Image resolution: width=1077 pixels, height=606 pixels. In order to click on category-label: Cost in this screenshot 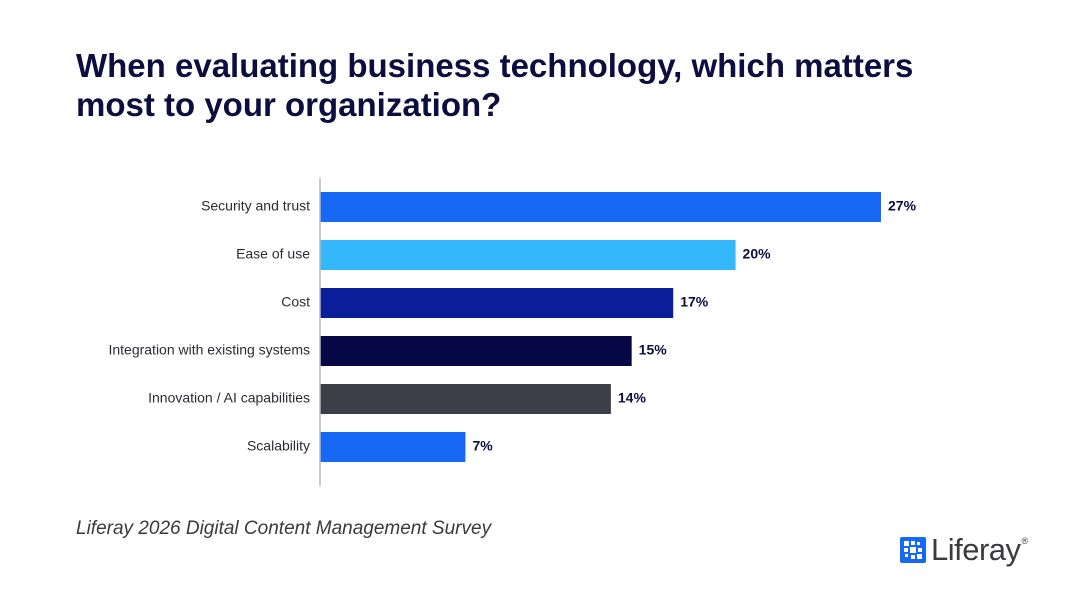, I will do `click(295, 302)`.